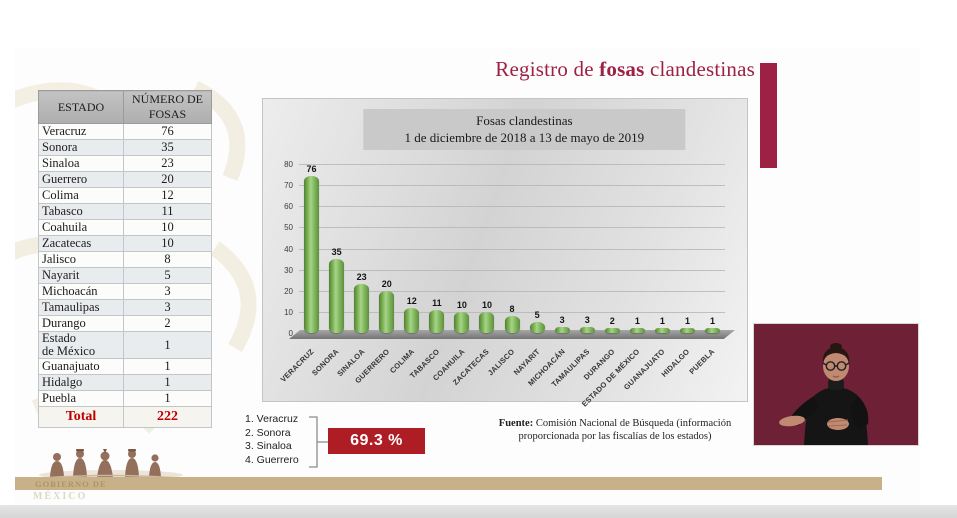  I want to click on state-name-cell: Sinaloa, so click(81, 163).